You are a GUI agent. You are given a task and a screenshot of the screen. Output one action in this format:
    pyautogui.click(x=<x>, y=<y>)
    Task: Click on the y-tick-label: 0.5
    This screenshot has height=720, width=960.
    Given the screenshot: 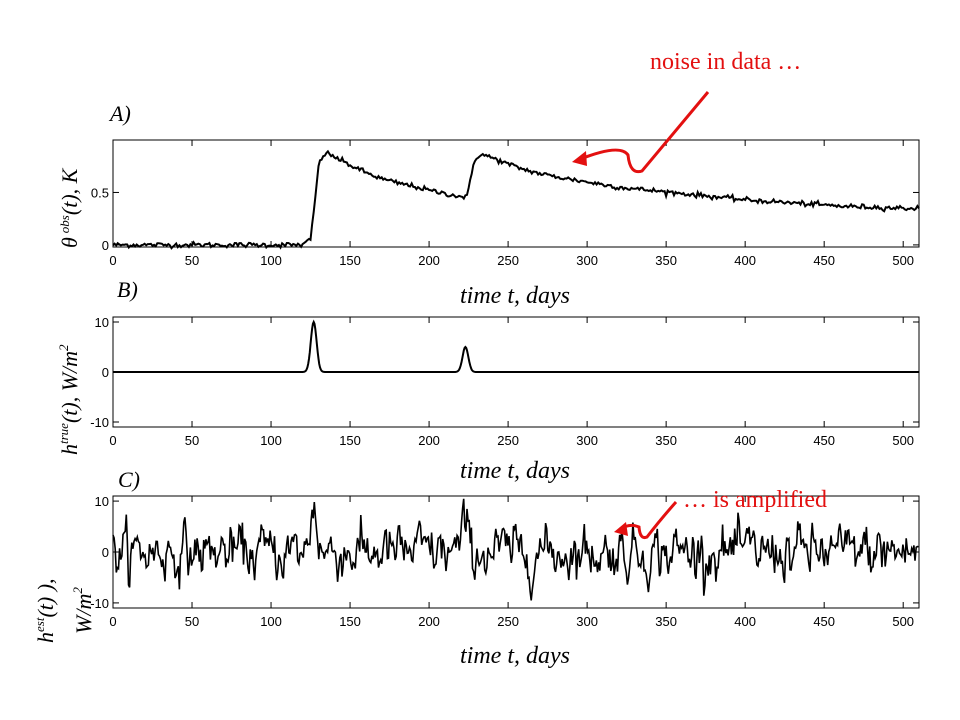 What is the action you would take?
    pyautogui.click(x=100, y=192)
    